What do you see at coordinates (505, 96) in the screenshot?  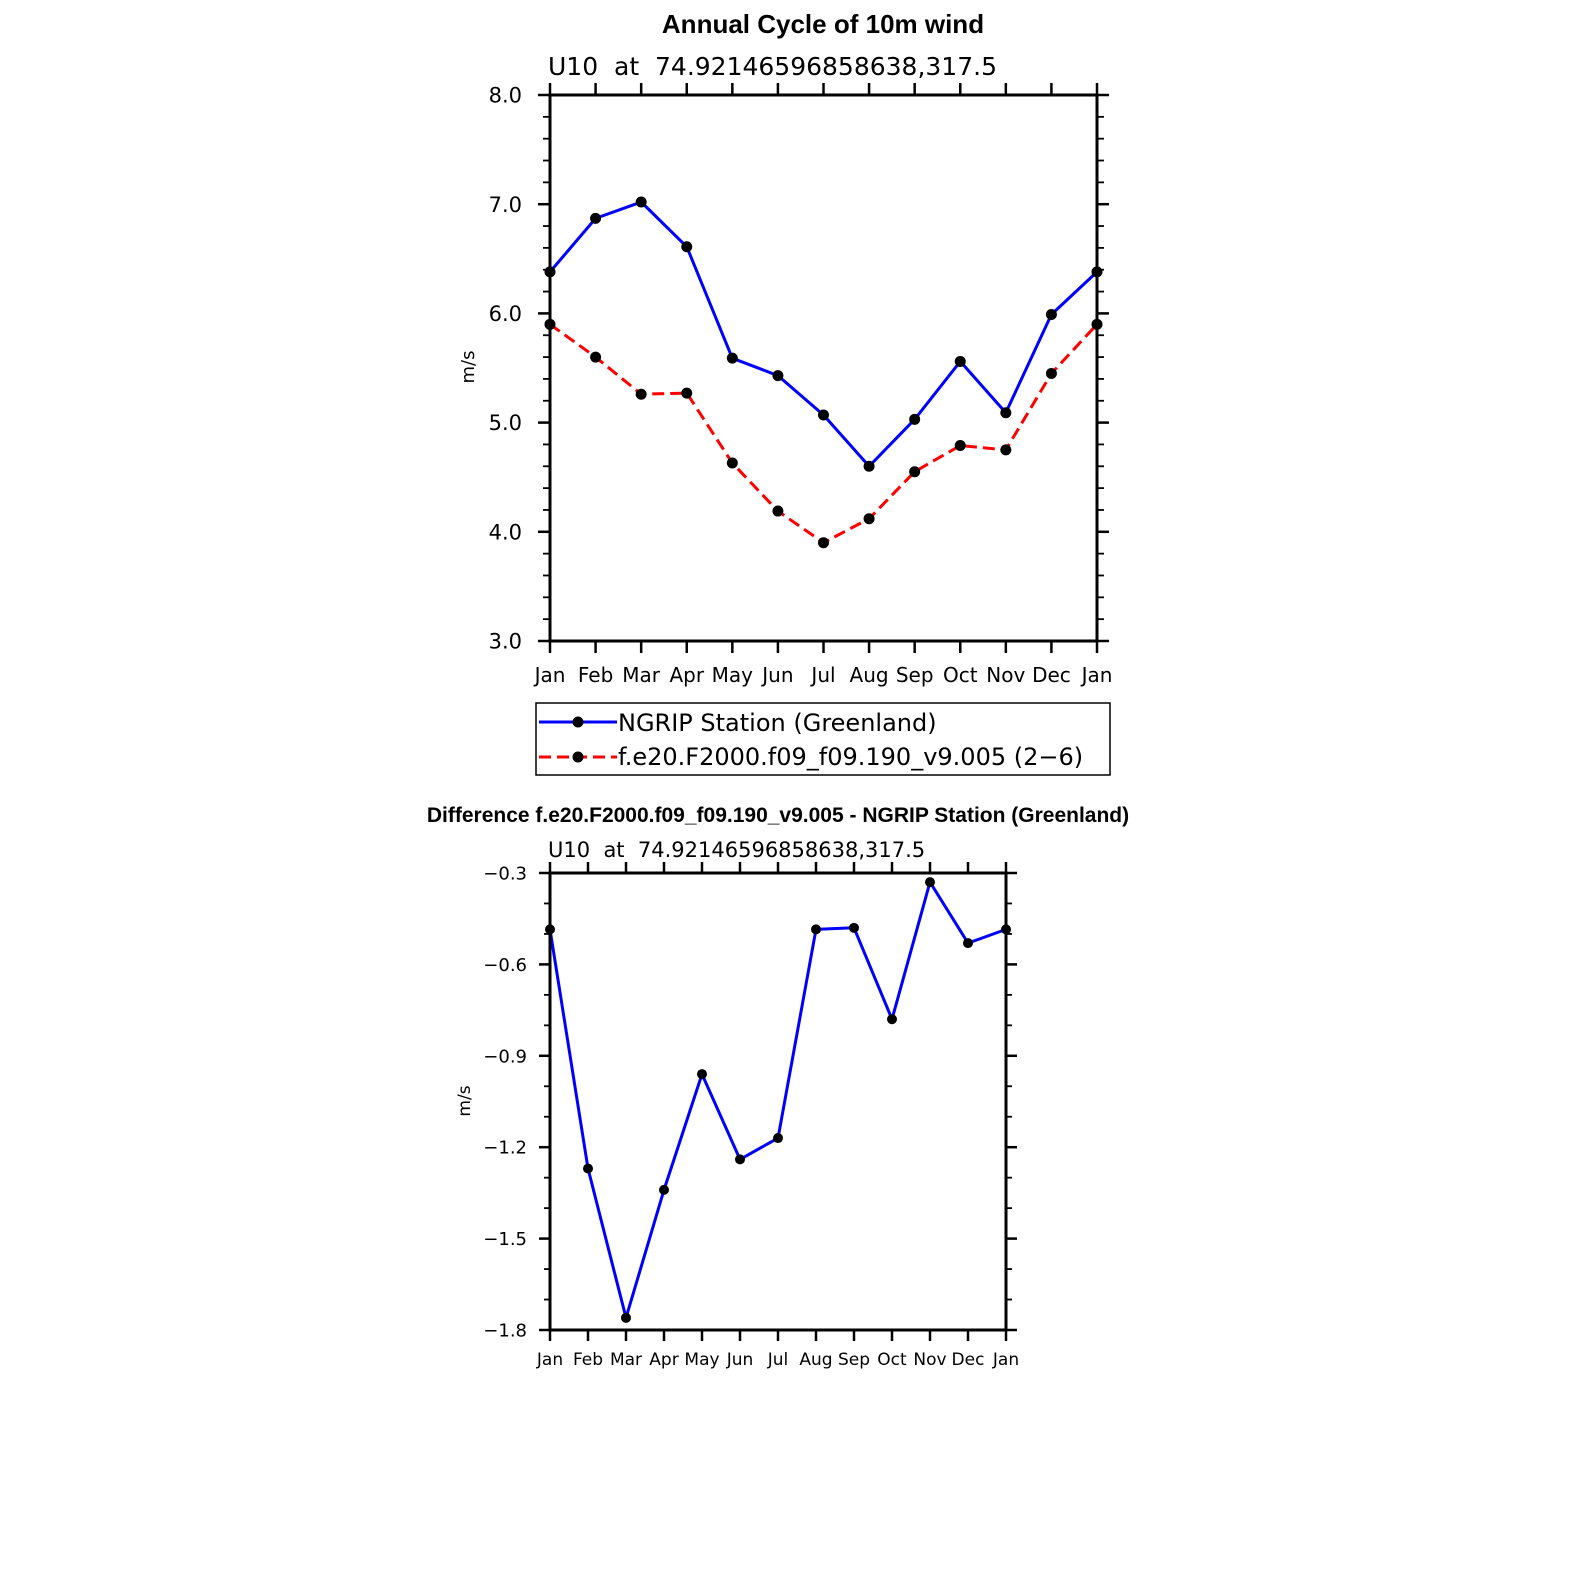 I see `y-tick-label: 8.0` at bounding box center [505, 96].